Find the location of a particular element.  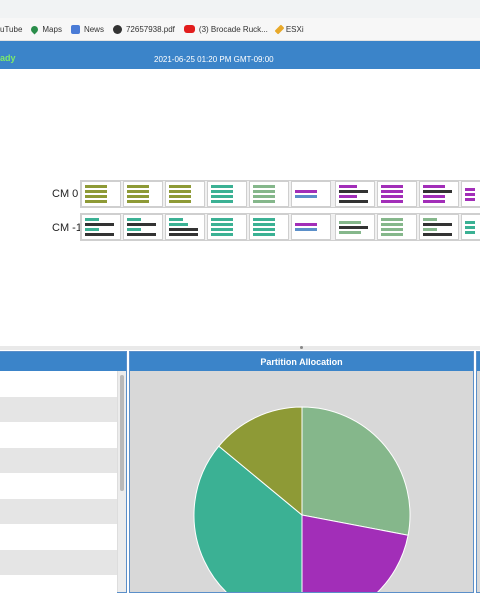

status-text: ady is located at coordinates (8, 58).